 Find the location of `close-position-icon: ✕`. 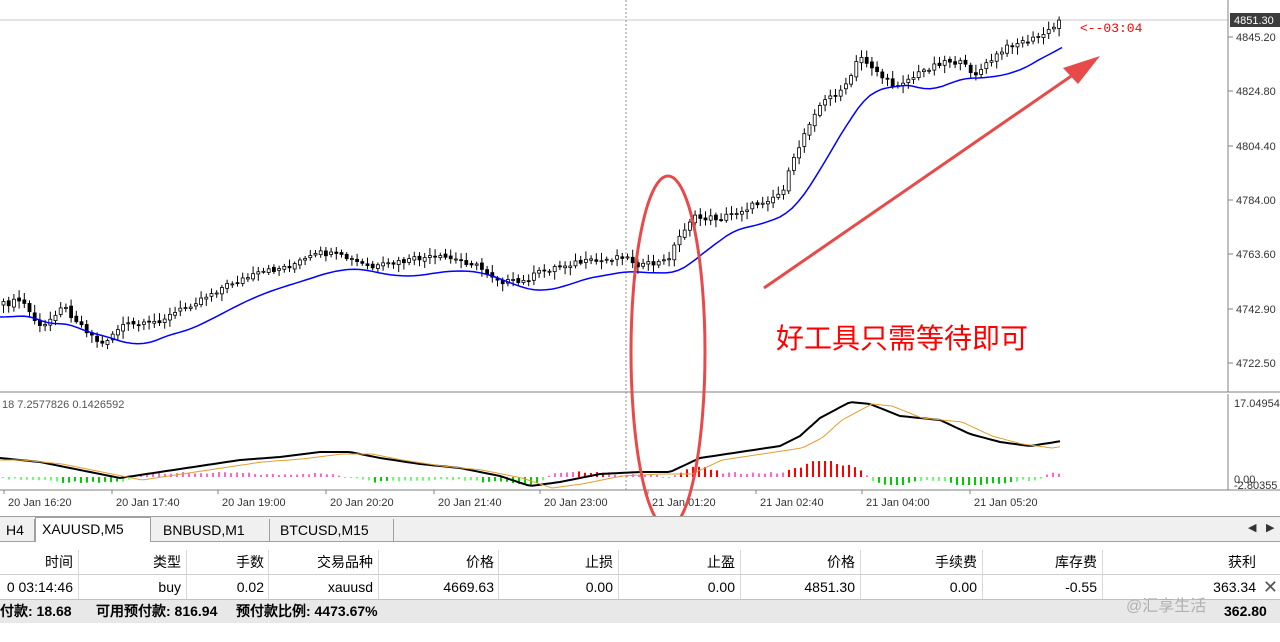

close-position-icon: ✕ is located at coordinates (1270, 587).